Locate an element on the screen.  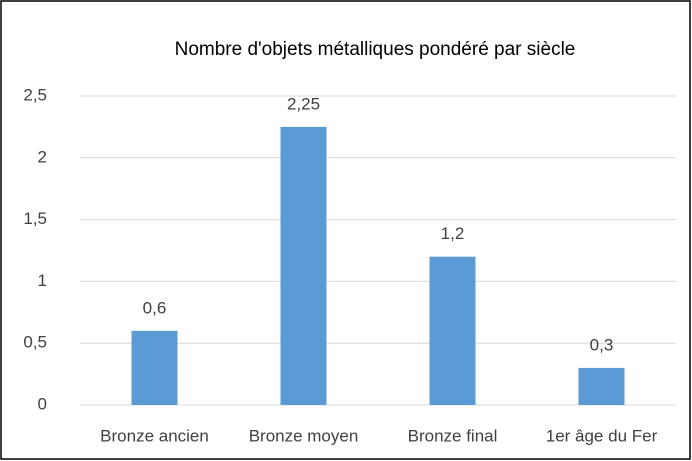
data-label: 2,25 is located at coordinates (303, 103).